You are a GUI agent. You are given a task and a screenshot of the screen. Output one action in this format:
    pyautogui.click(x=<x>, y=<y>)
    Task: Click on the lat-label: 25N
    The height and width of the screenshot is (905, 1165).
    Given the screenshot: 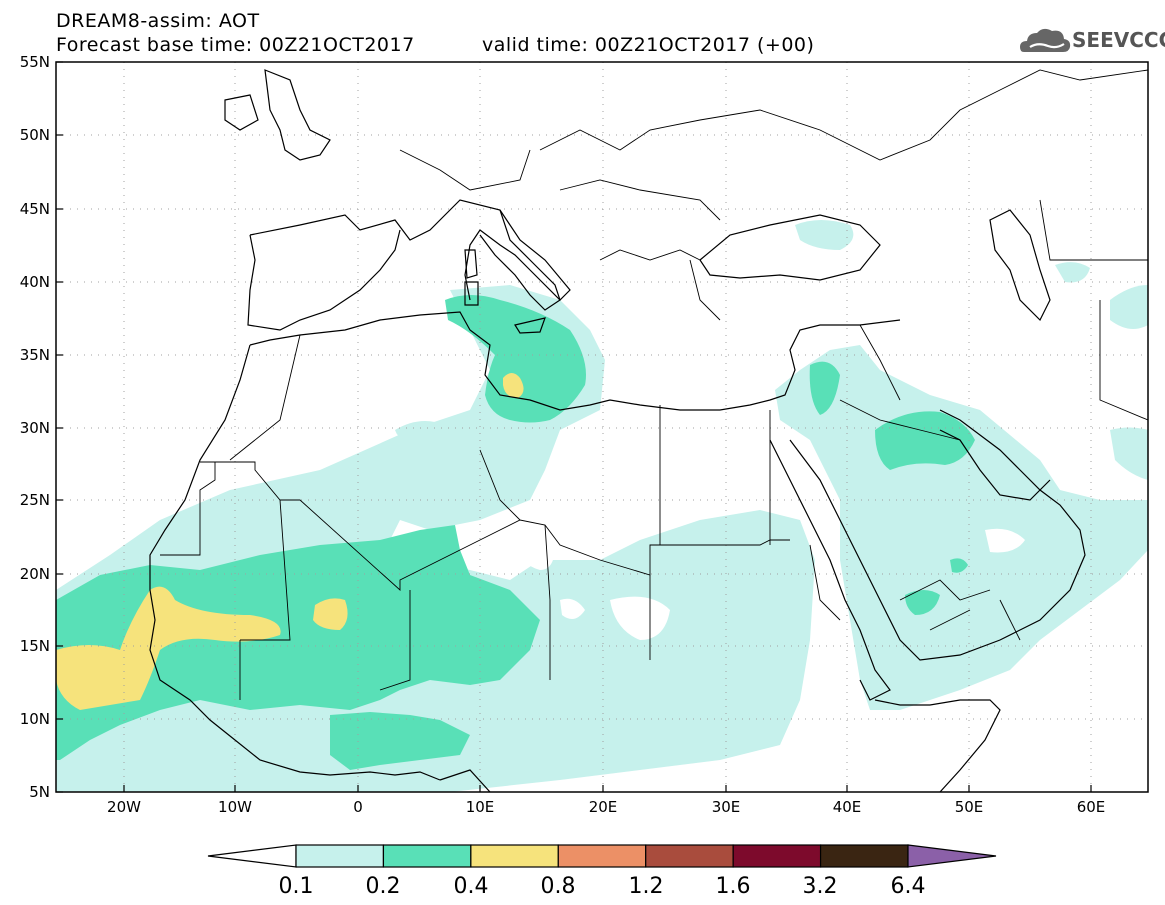 What is the action you would take?
    pyautogui.click(x=35, y=500)
    